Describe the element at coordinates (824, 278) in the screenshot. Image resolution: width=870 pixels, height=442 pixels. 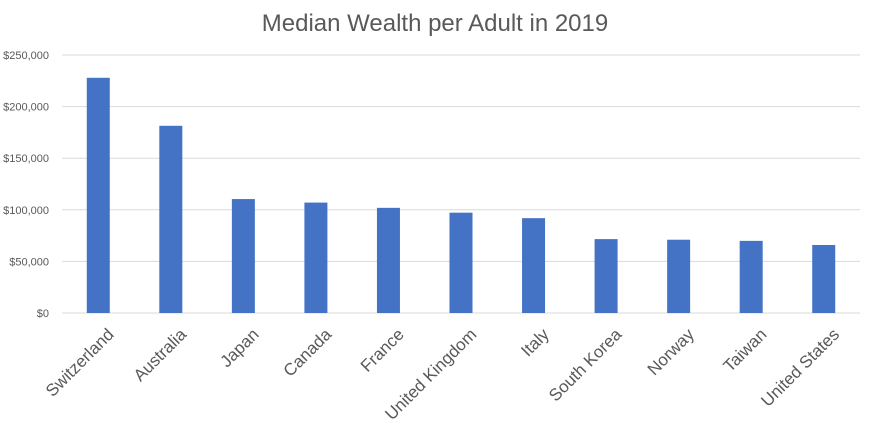
I see `bar-united-states` at that location.